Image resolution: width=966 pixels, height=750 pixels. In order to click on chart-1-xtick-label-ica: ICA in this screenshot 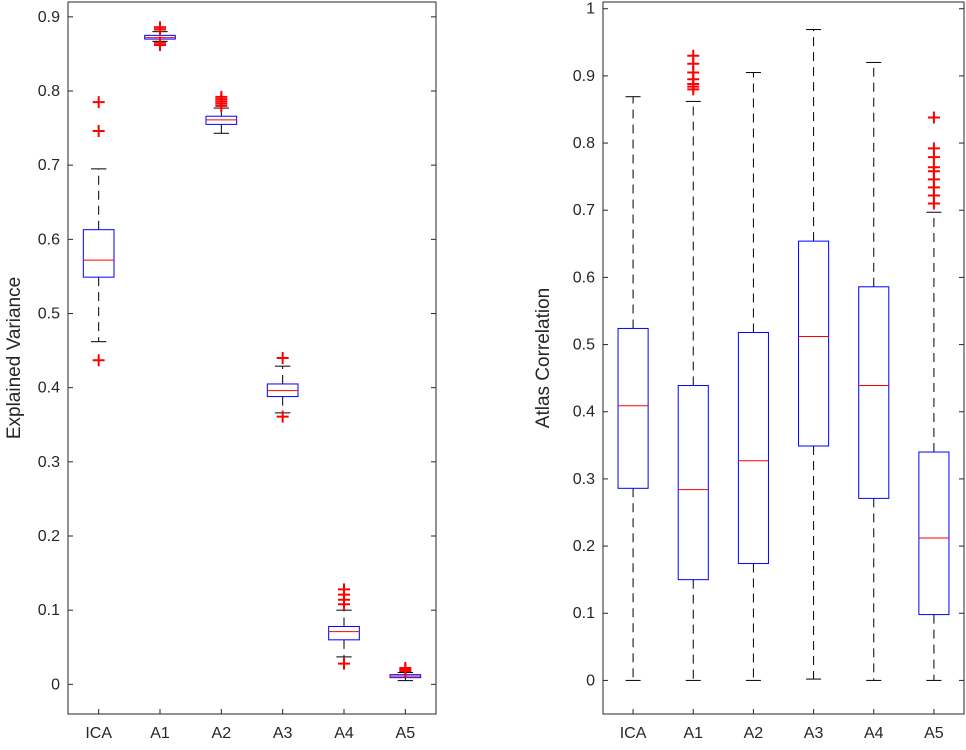, I will do `click(98, 733)`.